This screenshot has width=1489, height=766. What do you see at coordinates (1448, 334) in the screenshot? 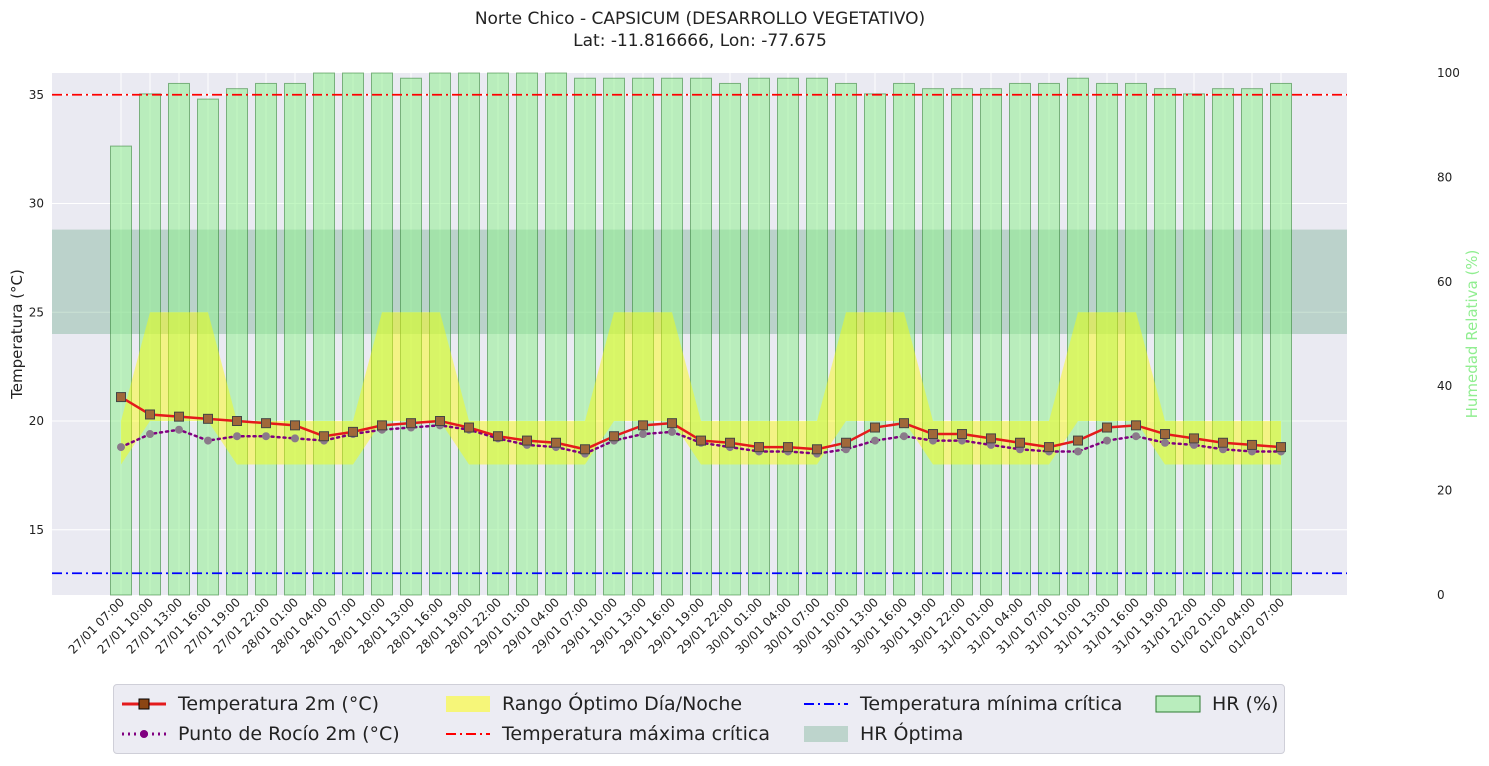
I see `y2-axis-ticks: 0 20 40 60 80 100` at bounding box center [1448, 334].